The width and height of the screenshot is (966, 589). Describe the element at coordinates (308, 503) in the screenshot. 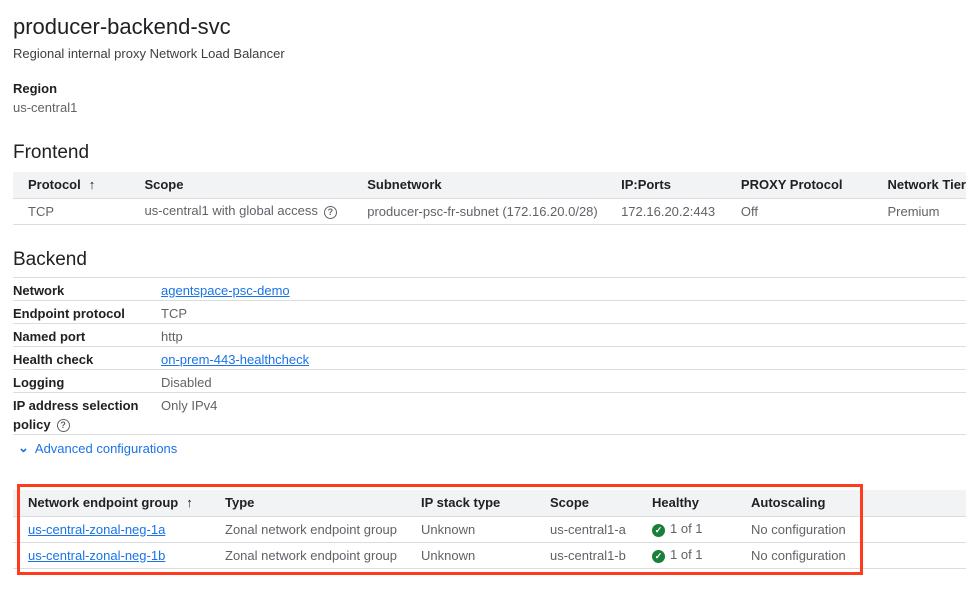

I see `col-type: Type` at that location.